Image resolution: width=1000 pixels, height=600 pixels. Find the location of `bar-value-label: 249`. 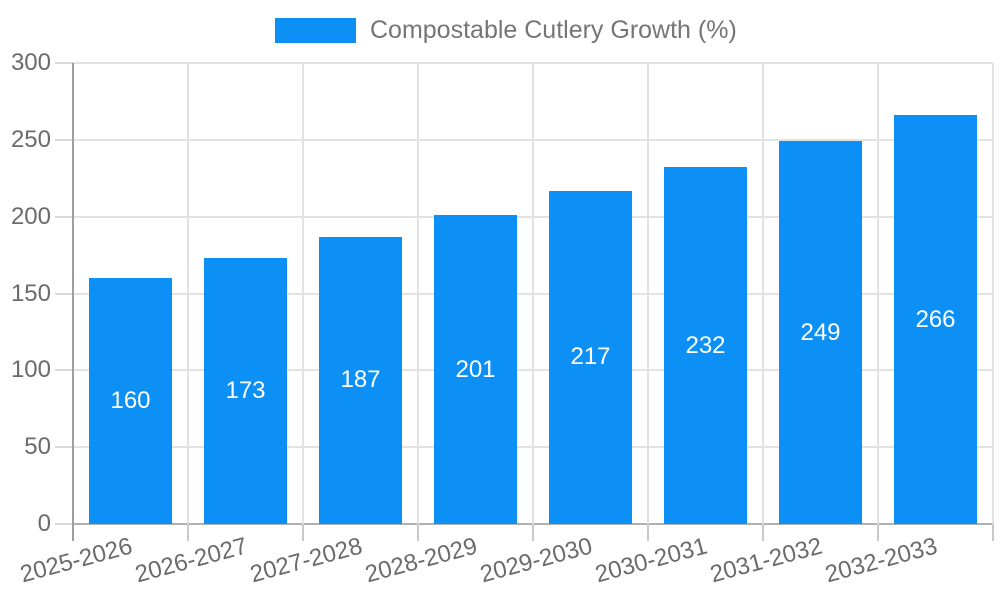

bar-value-label: 249 is located at coordinates (820, 332).